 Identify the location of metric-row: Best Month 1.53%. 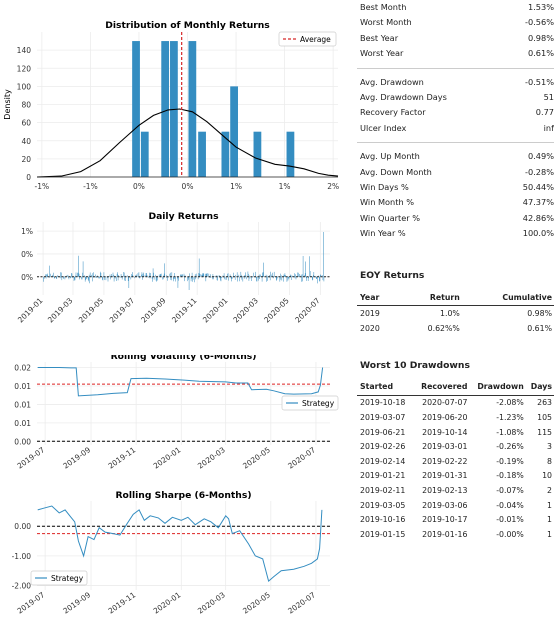
(455, 7).